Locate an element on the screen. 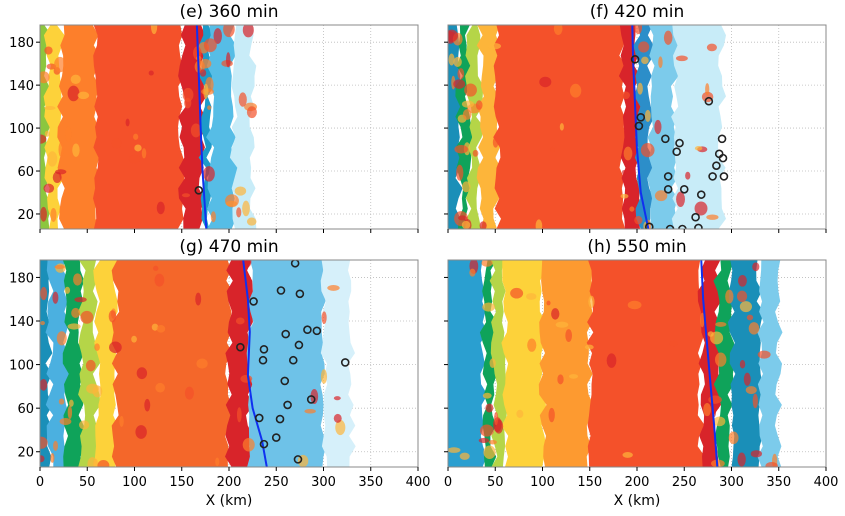  y-tick-label: 140 is located at coordinates (21, 86).